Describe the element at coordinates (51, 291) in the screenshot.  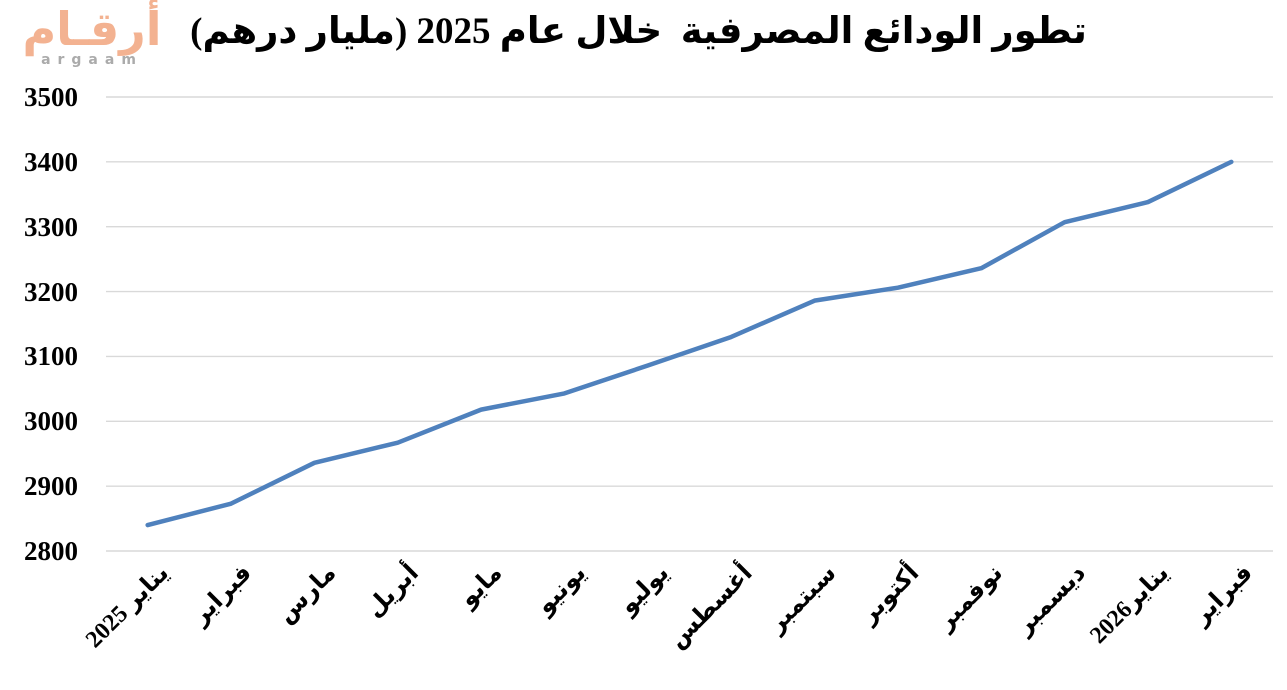
I see `y-axis-label: 3200` at that location.